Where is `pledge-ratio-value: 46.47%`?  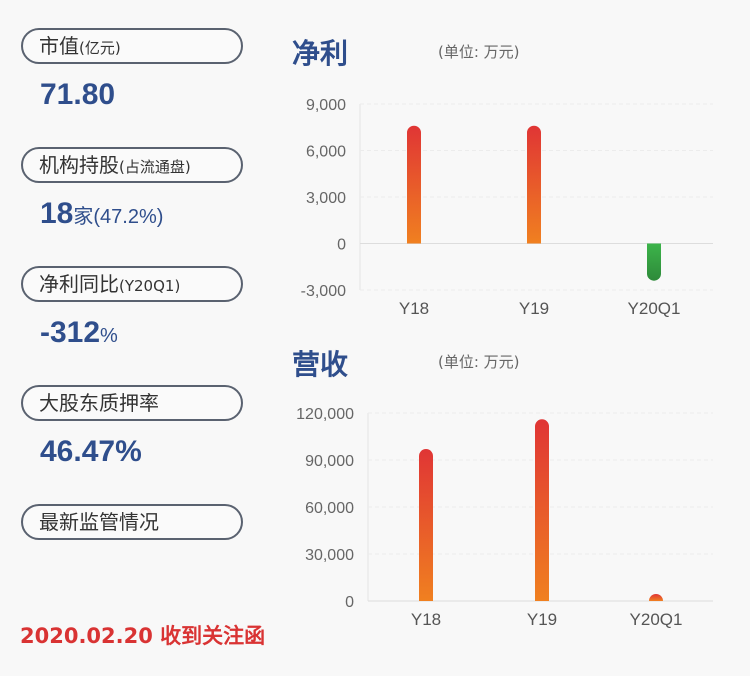
pledge-ratio-value: 46.47% is located at coordinates (91, 452).